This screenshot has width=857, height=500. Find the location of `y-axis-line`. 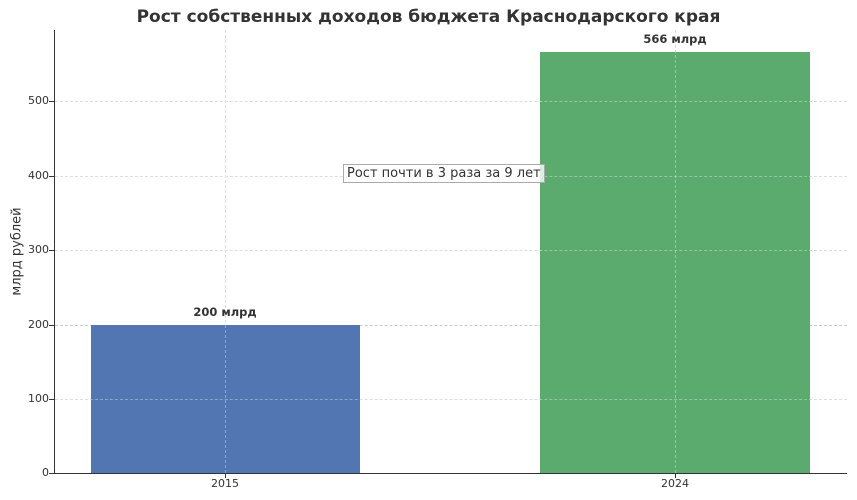

y-axis-line is located at coordinates (54, 252).